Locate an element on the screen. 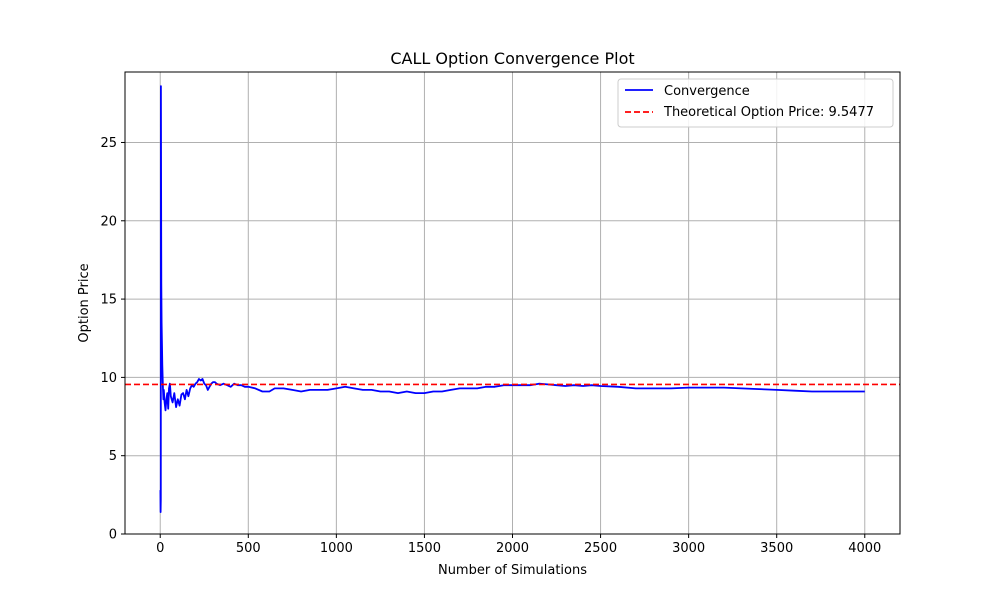 This screenshot has height=604, width=1000. x-tick-label: 1500 is located at coordinates (424, 548).